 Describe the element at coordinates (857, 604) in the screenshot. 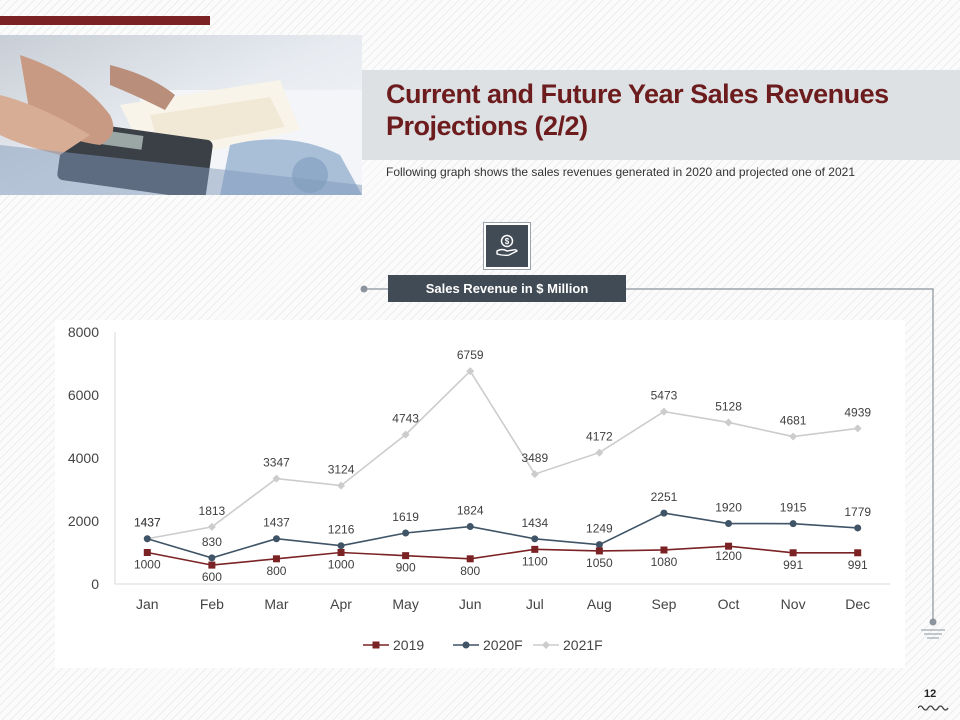

I see `x-tick-label: Dec` at that location.